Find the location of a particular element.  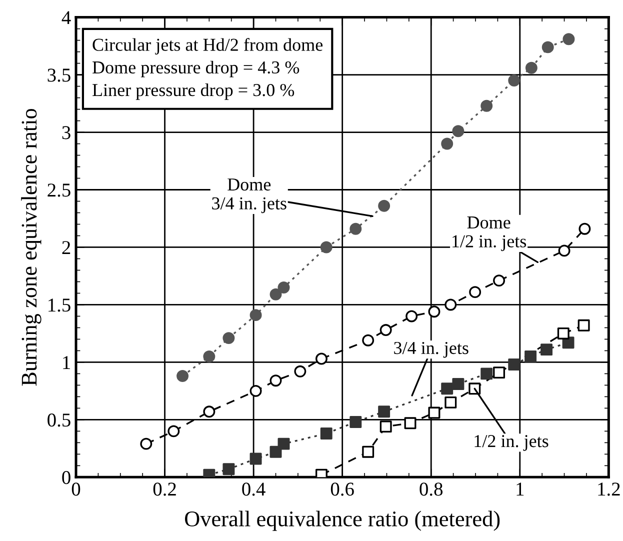

y-tick-label: 2.5 is located at coordinates (59, 190).